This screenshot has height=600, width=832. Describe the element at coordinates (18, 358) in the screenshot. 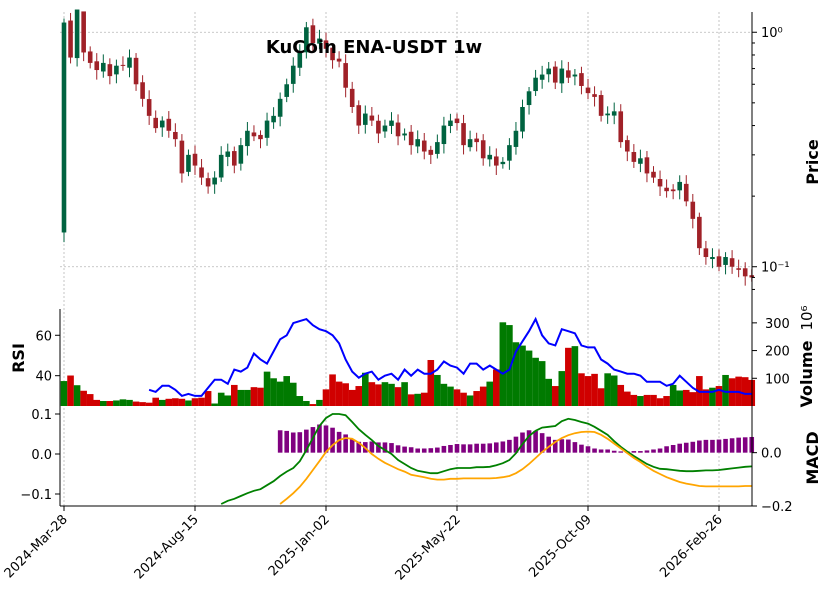

I see `rsi-axis-label: RSI` at that location.